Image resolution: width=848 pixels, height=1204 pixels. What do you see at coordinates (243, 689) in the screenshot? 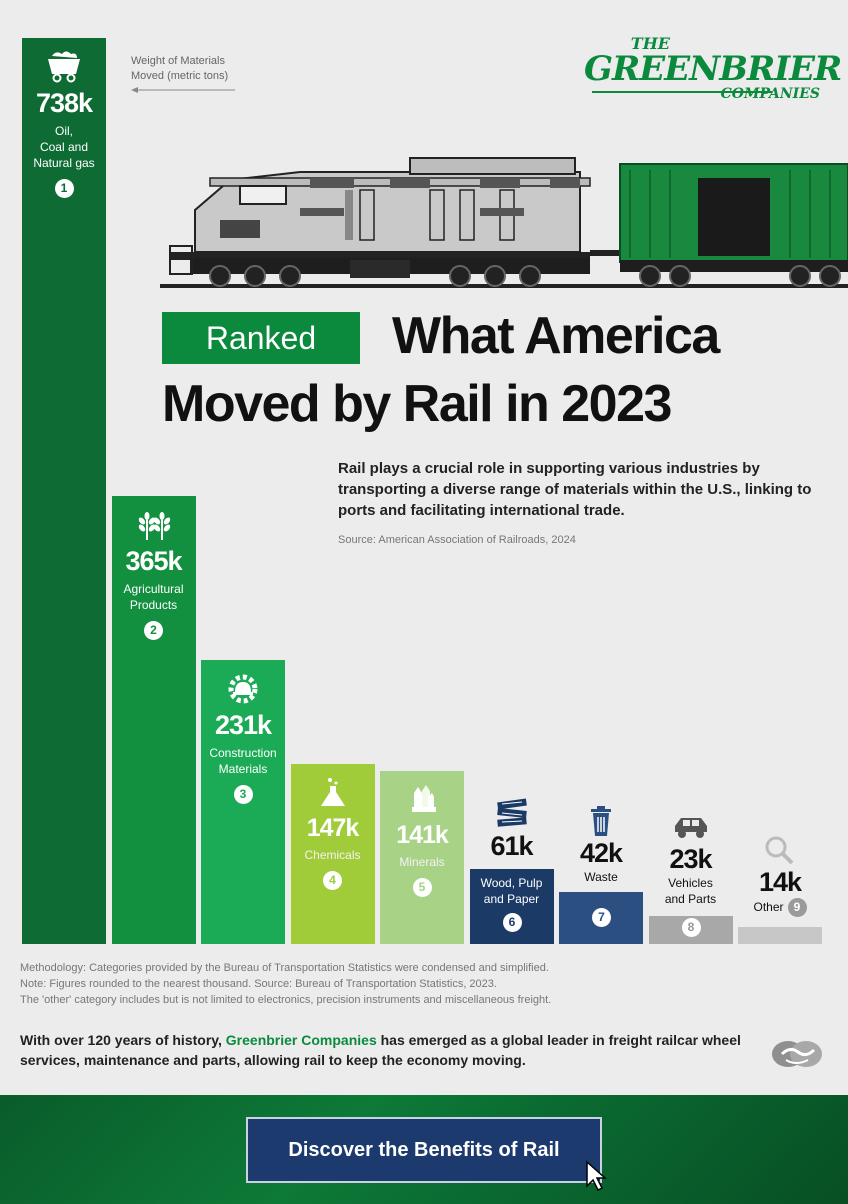
I see `gear-hardhat-icon` at bounding box center [243, 689].